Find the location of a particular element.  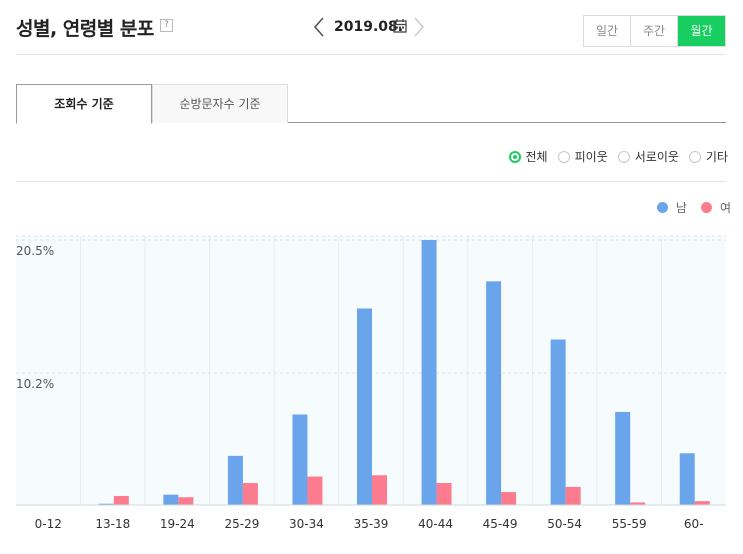

filter-radio-group: 전체 피이웃 서로이웃 기타 is located at coordinates (618, 156).